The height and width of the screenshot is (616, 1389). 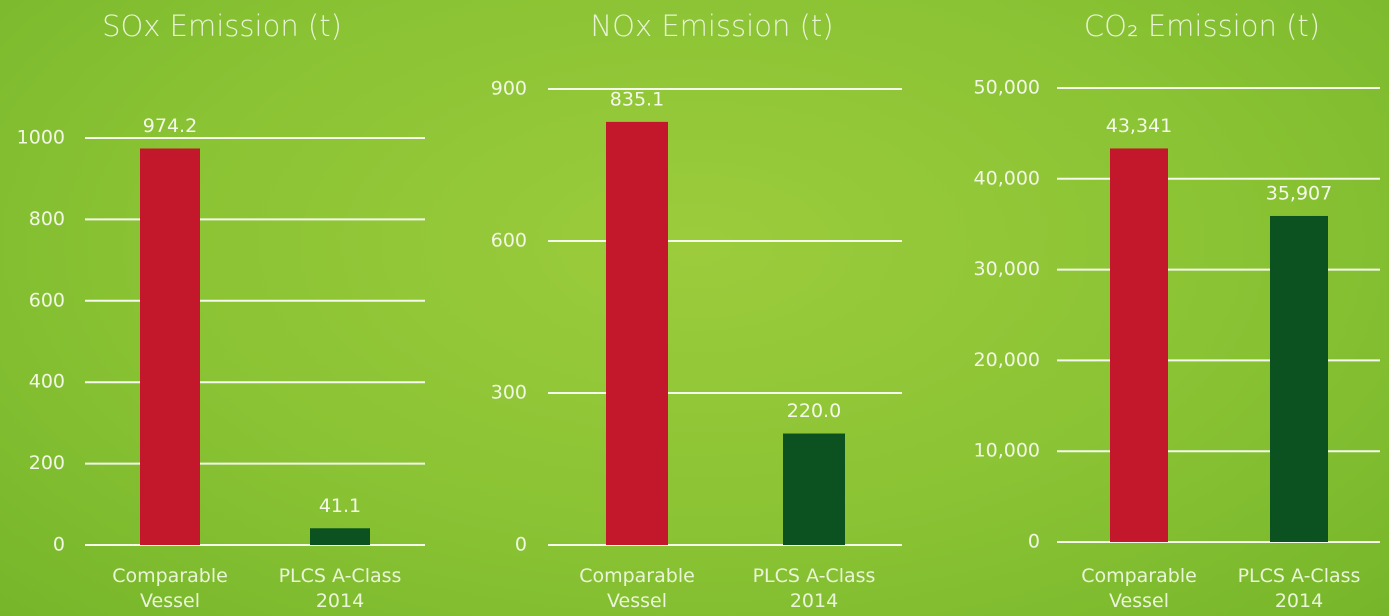 What do you see at coordinates (1007, 178) in the screenshot?
I see `y-tick-label: 40,000` at bounding box center [1007, 178].